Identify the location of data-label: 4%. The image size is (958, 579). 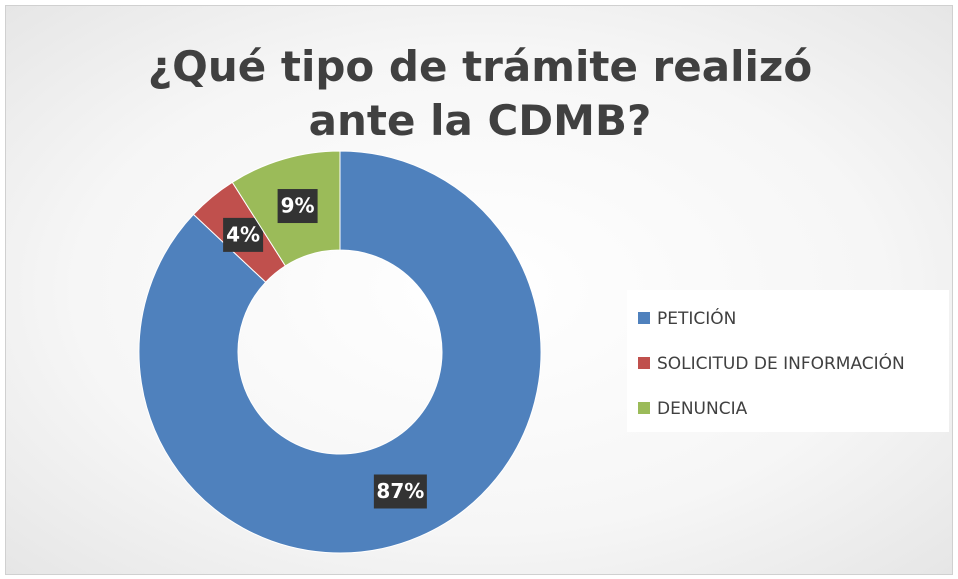
(243, 234).